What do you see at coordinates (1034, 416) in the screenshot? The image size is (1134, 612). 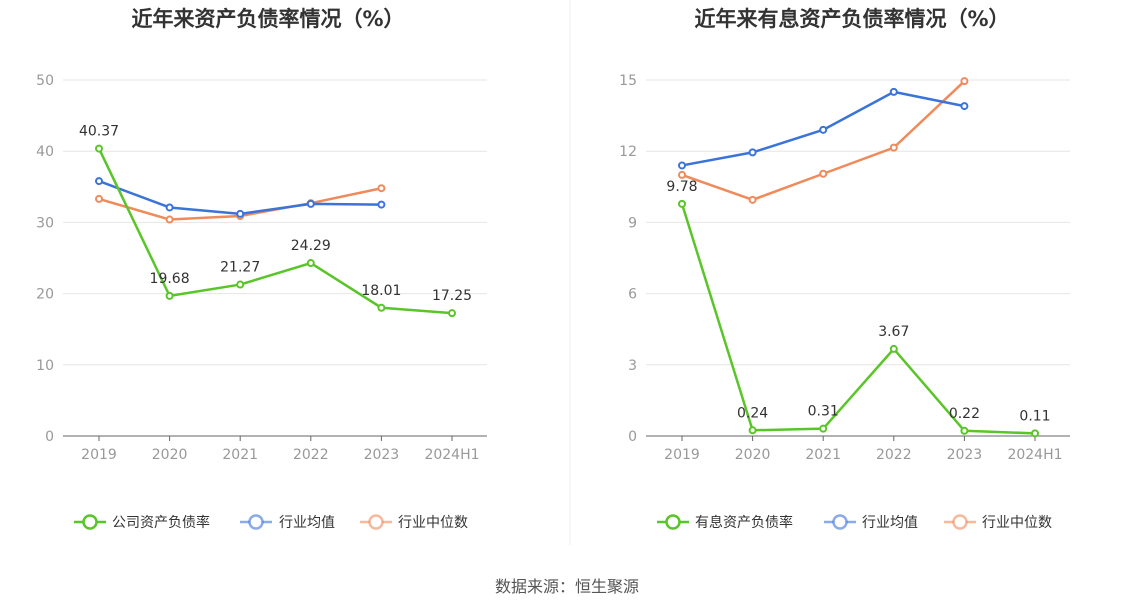 I see `data-label: 0.11` at bounding box center [1034, 416].